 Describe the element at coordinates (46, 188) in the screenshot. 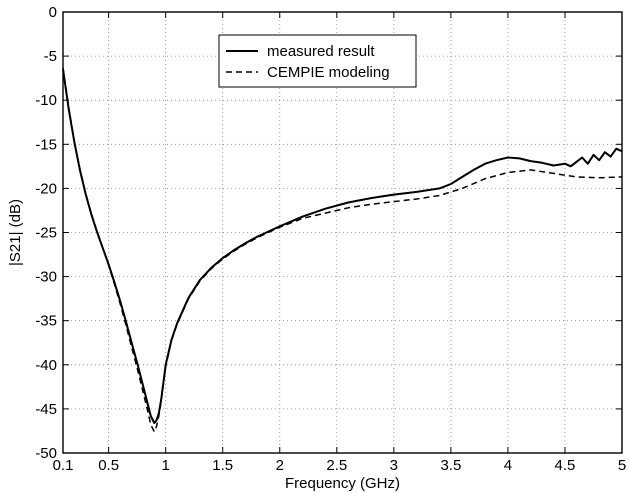

I see `y-tick-label: -20` at that location.